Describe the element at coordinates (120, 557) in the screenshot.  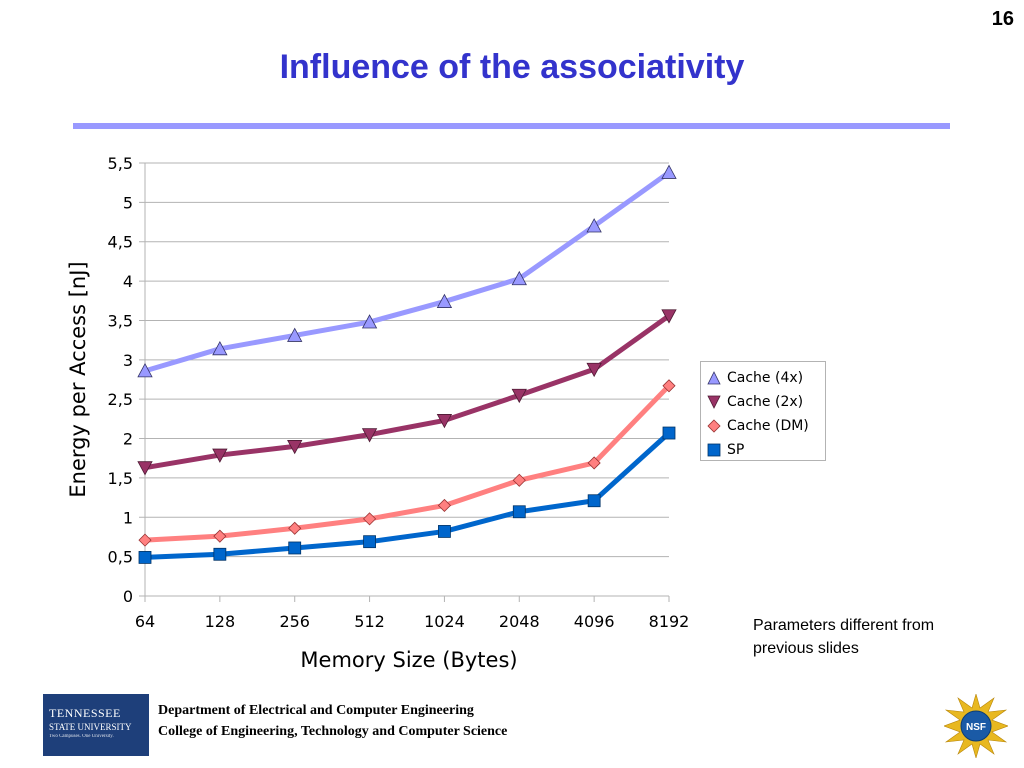
I see `y-tick-label: 0,5` at that location.